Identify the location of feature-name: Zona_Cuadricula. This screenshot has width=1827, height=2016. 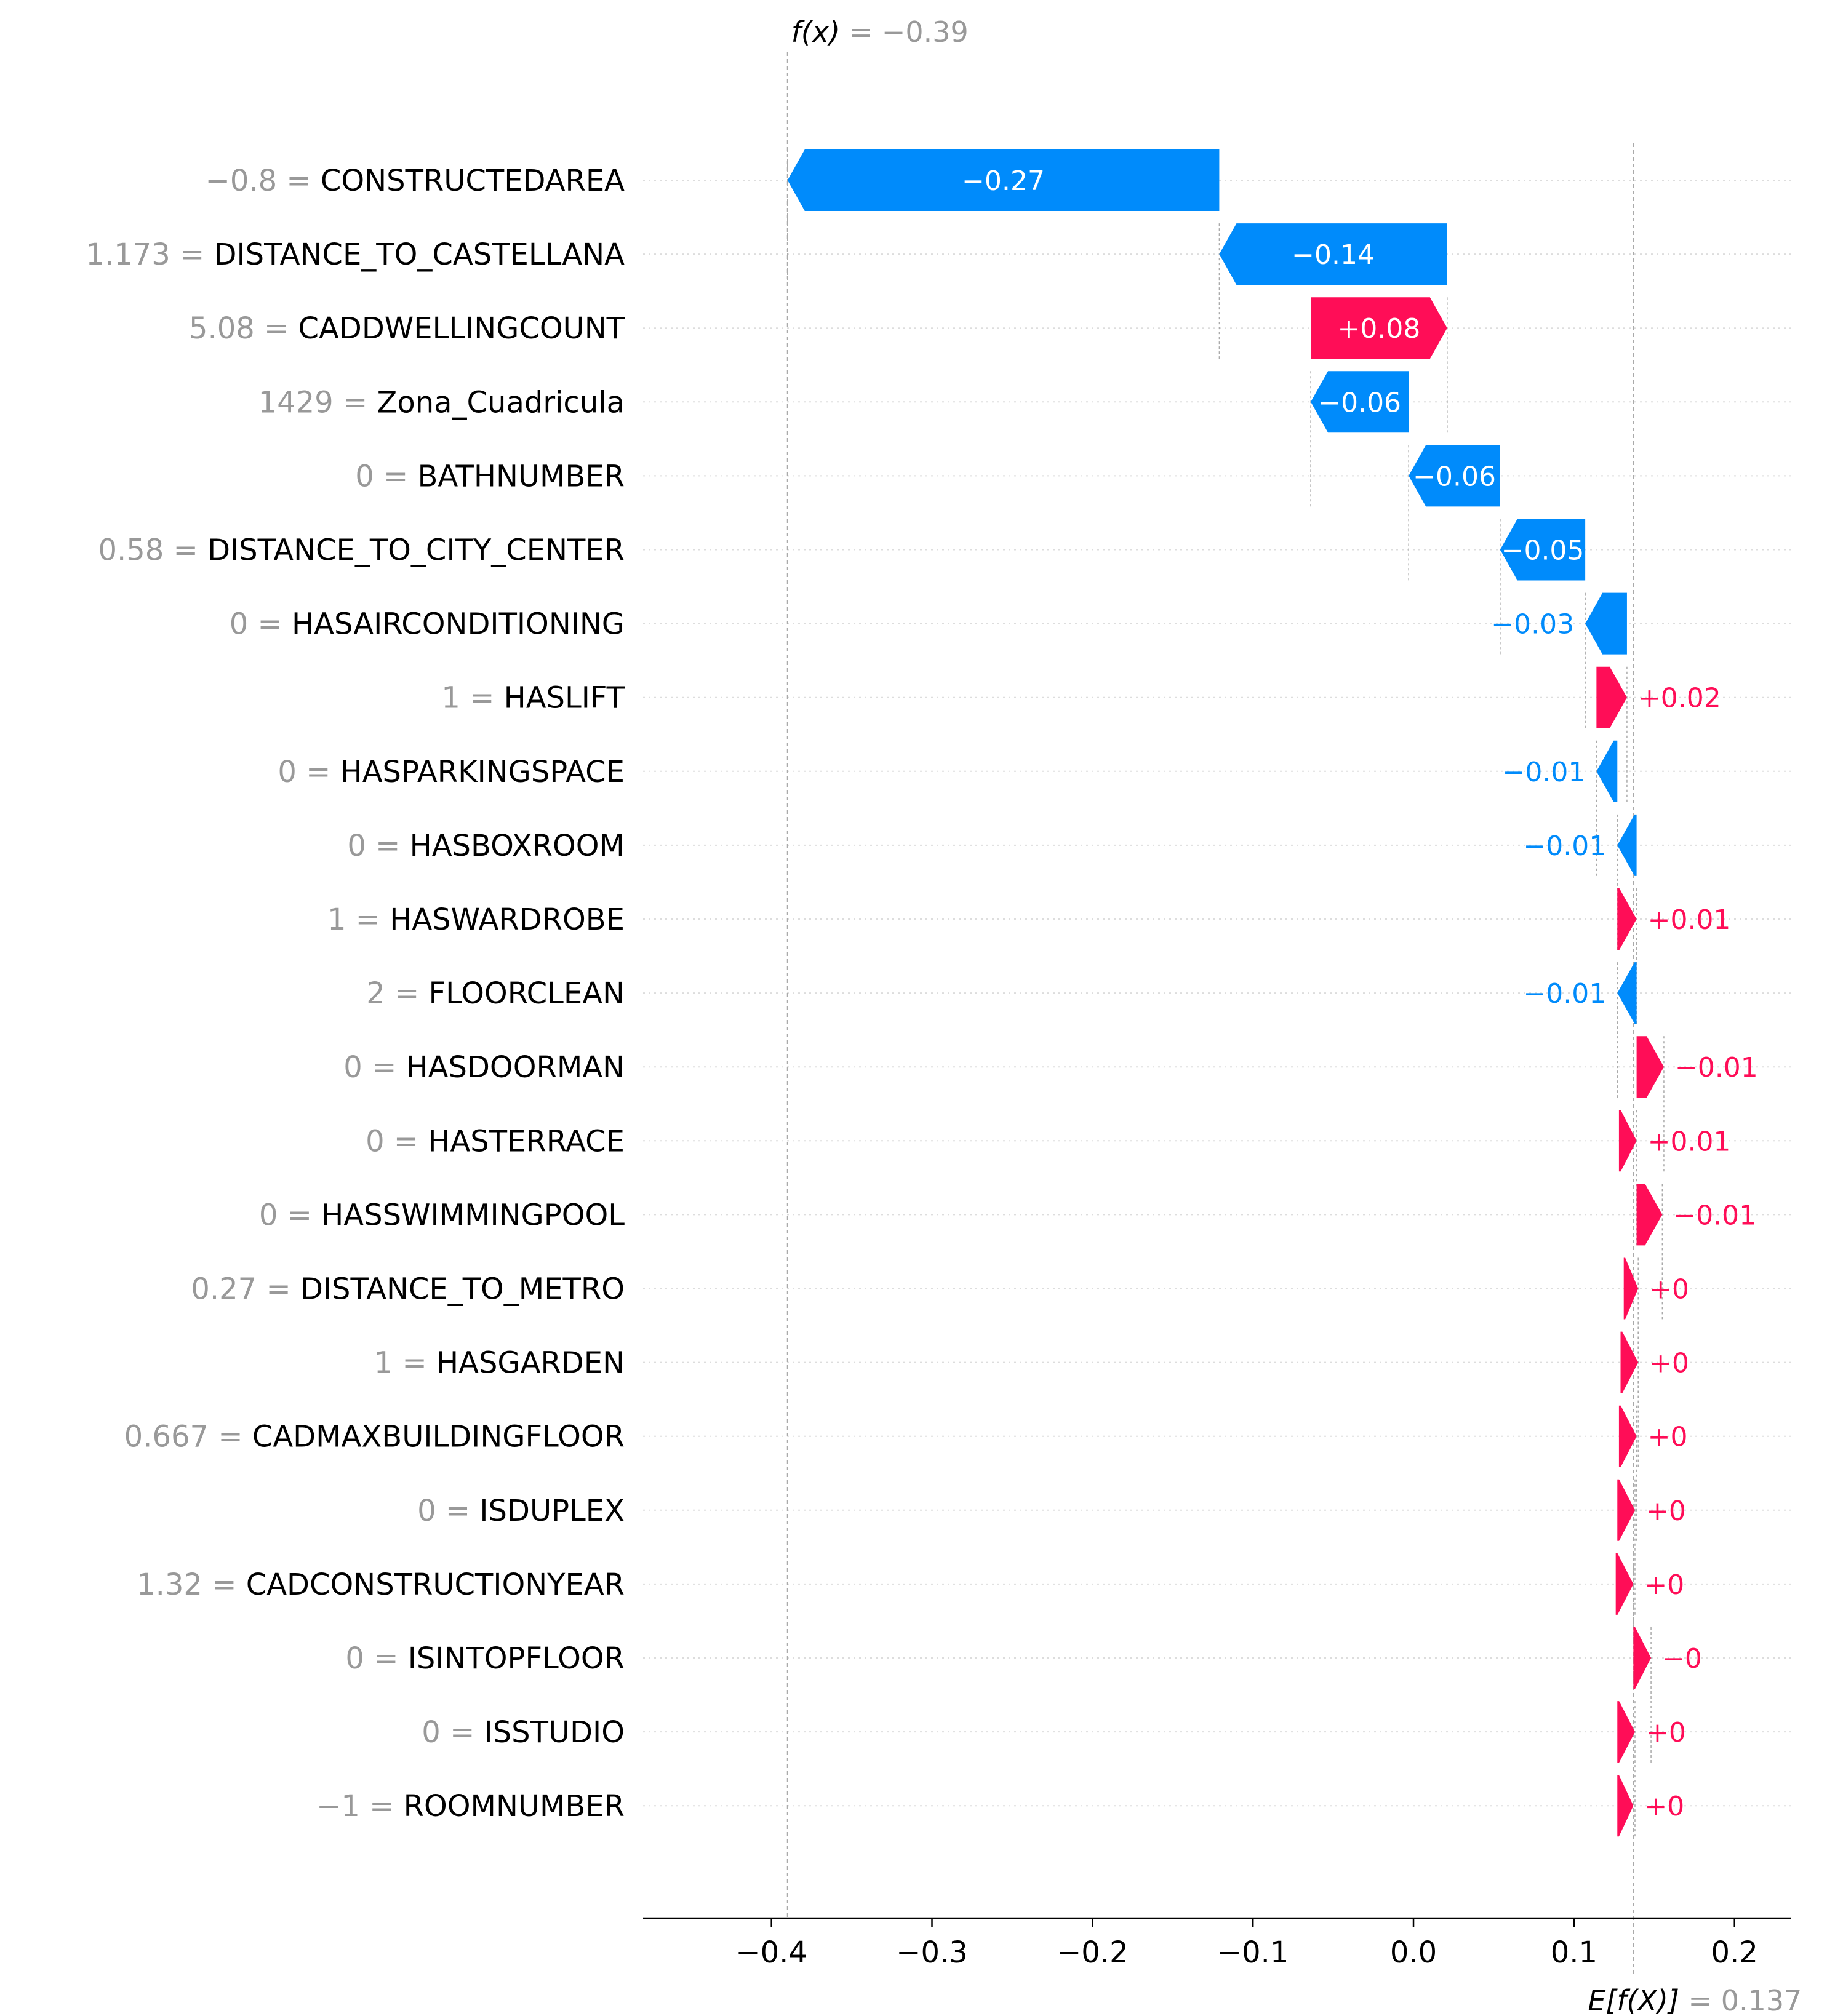
(501, 402).